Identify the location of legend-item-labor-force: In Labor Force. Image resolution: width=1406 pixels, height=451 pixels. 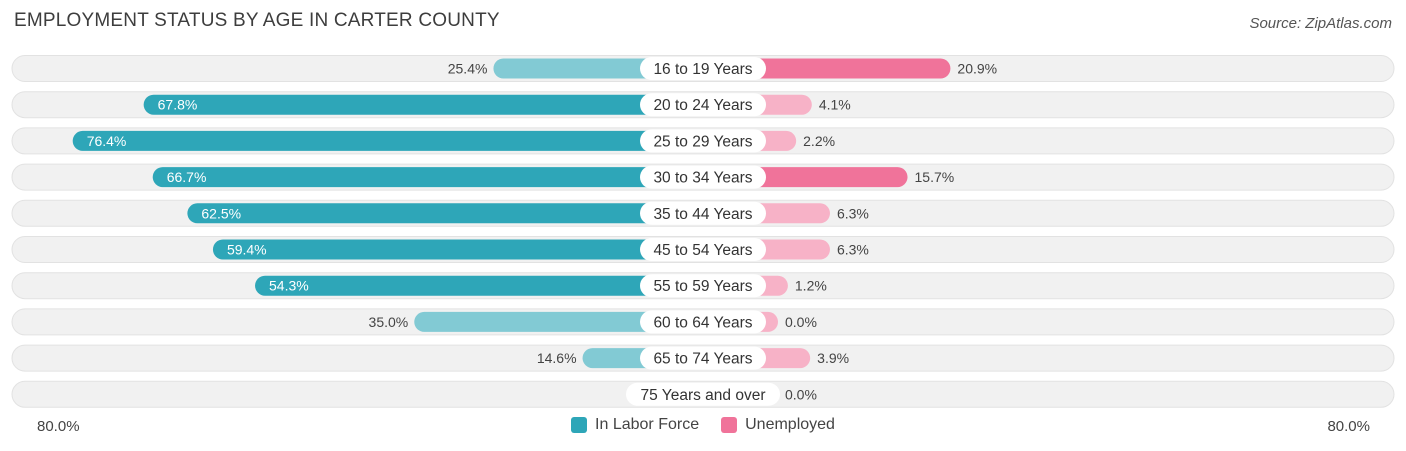
(635, 425).